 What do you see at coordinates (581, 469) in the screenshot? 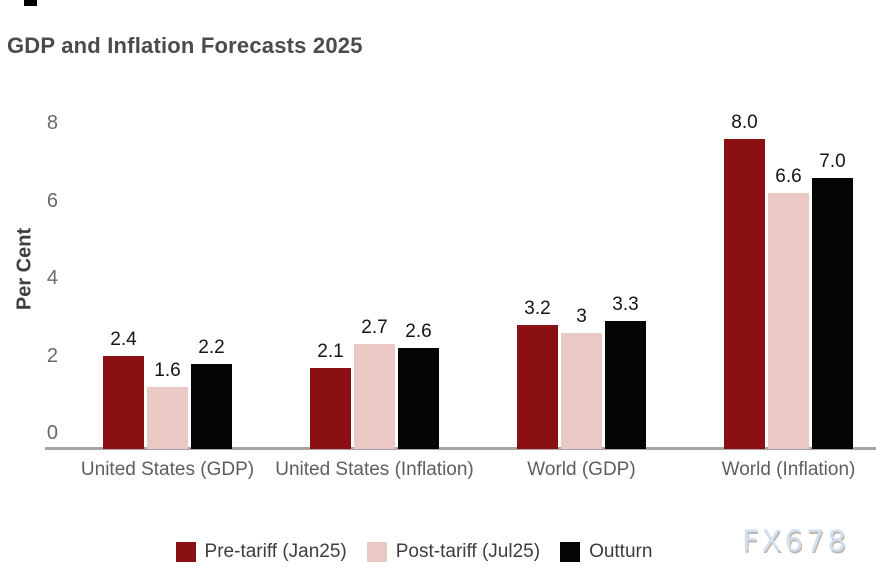
I see `category-label: World (GDP)` at bounding box center [581, 469].